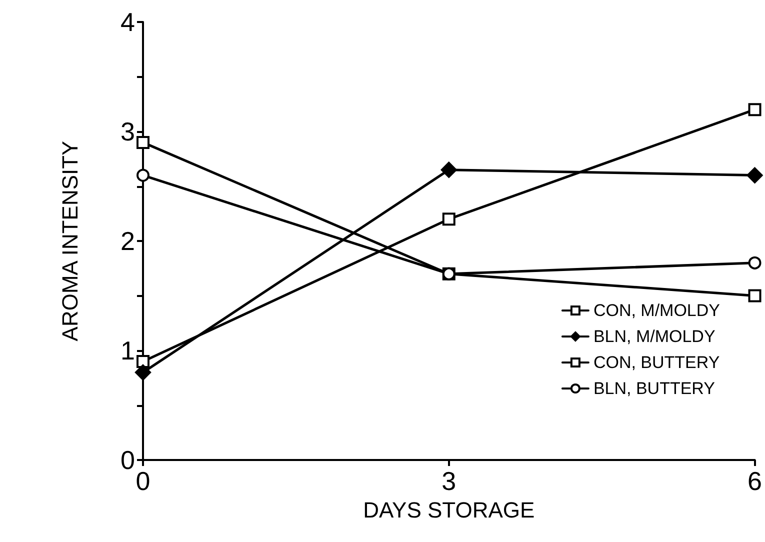 This screenshot has height=542, width=765. What do you see at coordinates (127, 460) in the screenshot?
I see `y-tick-label: 0` at bounding box center [127, 460].